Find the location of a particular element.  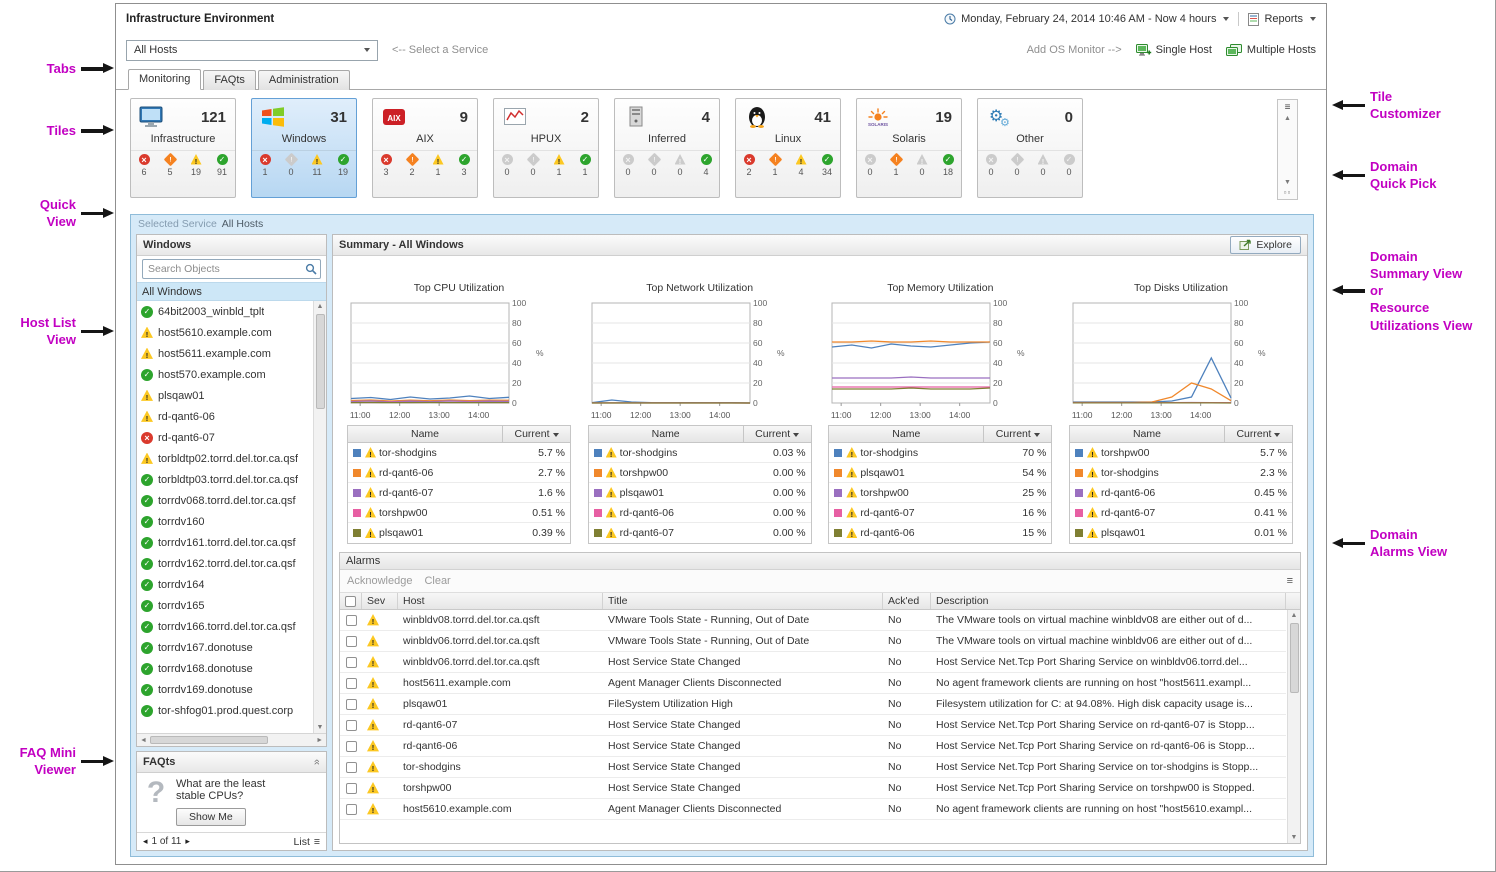

table-row: rd-qant6-07 1.6 % is located at coordinates (459, 493).